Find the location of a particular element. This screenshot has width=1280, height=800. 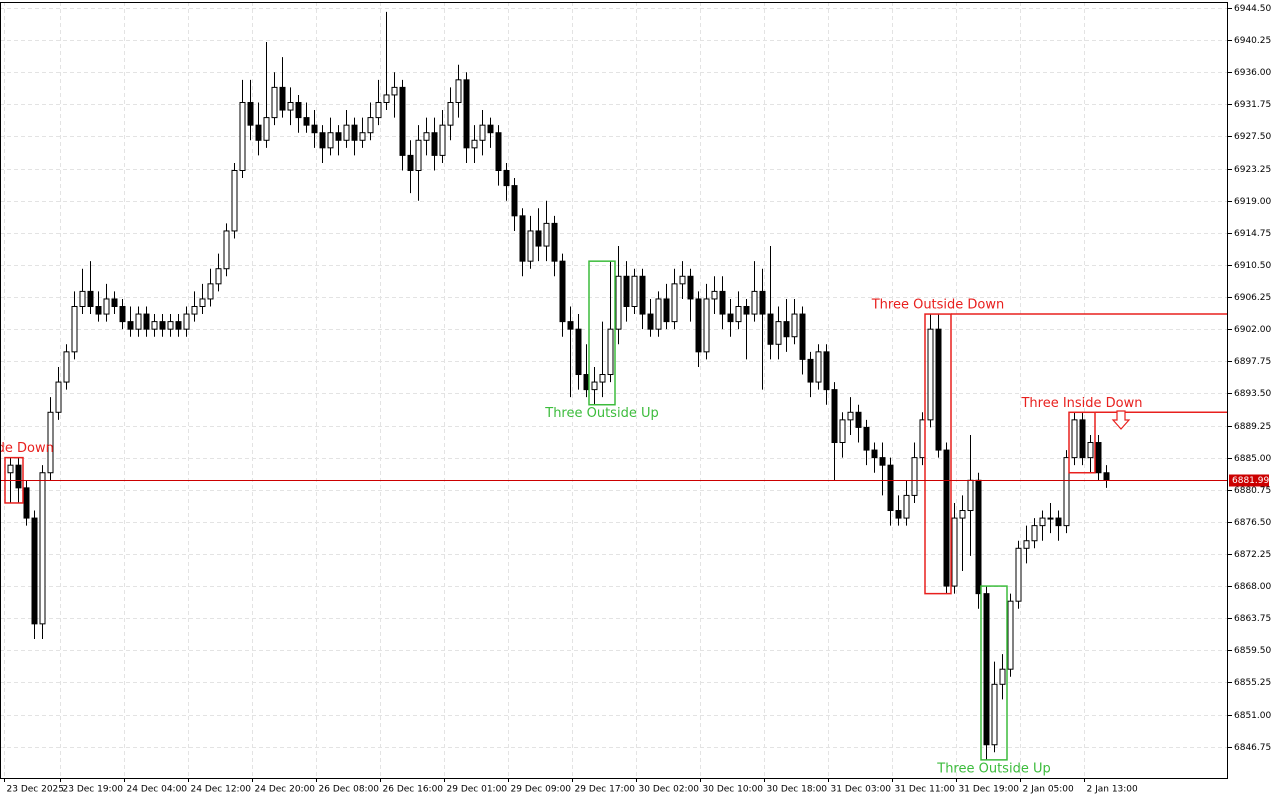

price-tag-label: 6881.99 is located at coordinates (1250, 481).